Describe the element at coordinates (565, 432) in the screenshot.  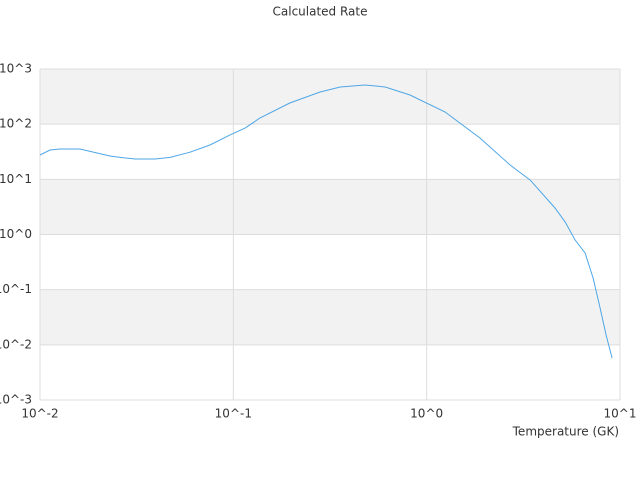
I see `x-axis-label: Temperature (GK)` at that location.